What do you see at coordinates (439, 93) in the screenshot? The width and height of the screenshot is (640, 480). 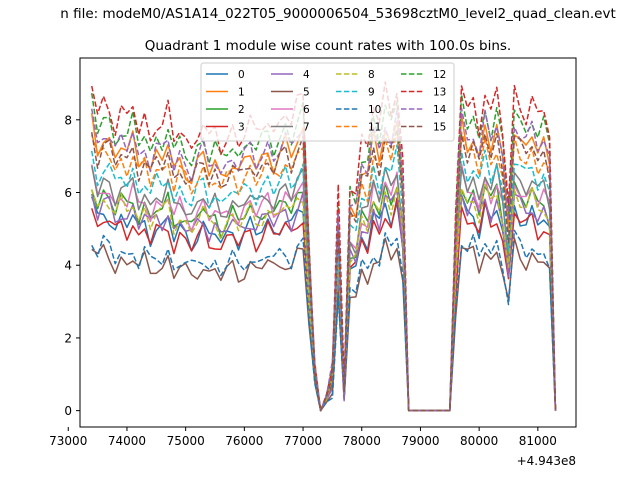 I see `legend-label-13: 13` at bounding box center [439, 93].